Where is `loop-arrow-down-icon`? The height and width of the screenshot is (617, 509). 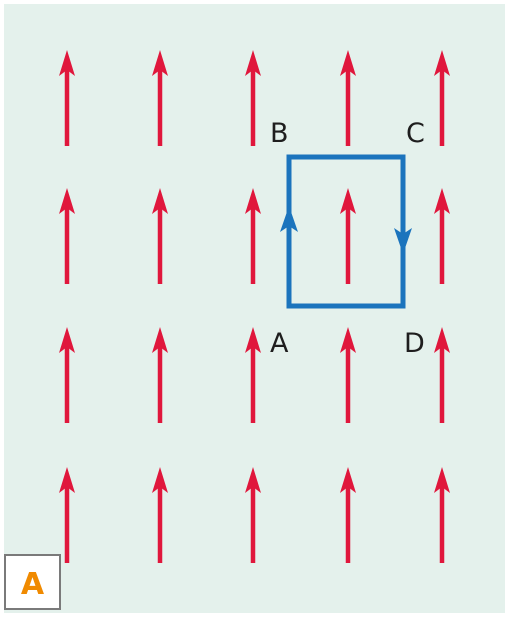 loop-arrow-down-icon is located at coordinates (403, 241).